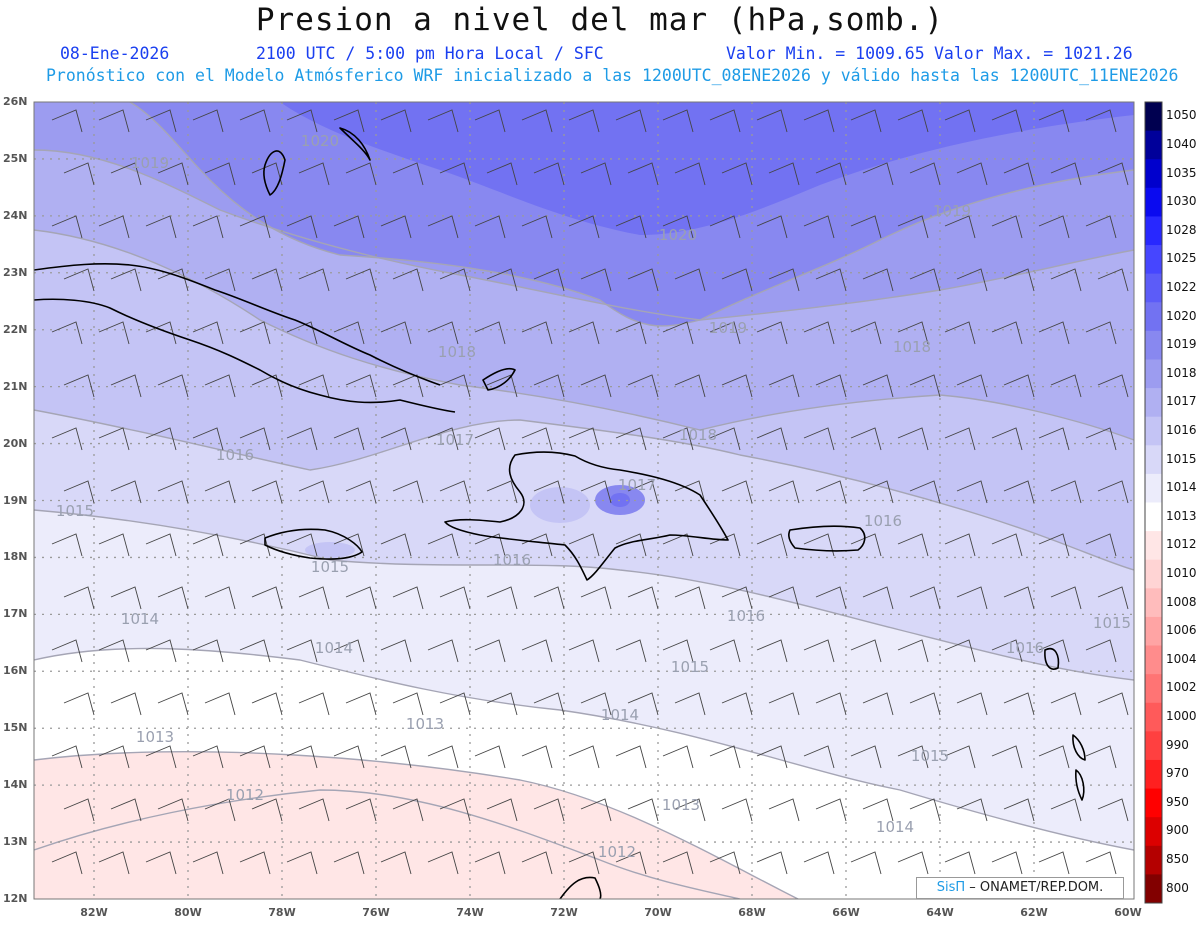 This screenshot has width=1200, height=927. I want to click on longitude-label: 62W, so click(1034, 912).